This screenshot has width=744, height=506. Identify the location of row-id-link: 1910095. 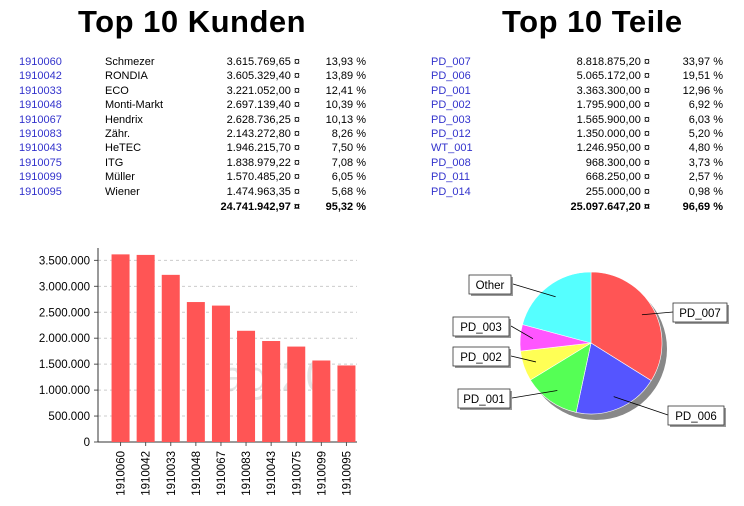
(40, 191).